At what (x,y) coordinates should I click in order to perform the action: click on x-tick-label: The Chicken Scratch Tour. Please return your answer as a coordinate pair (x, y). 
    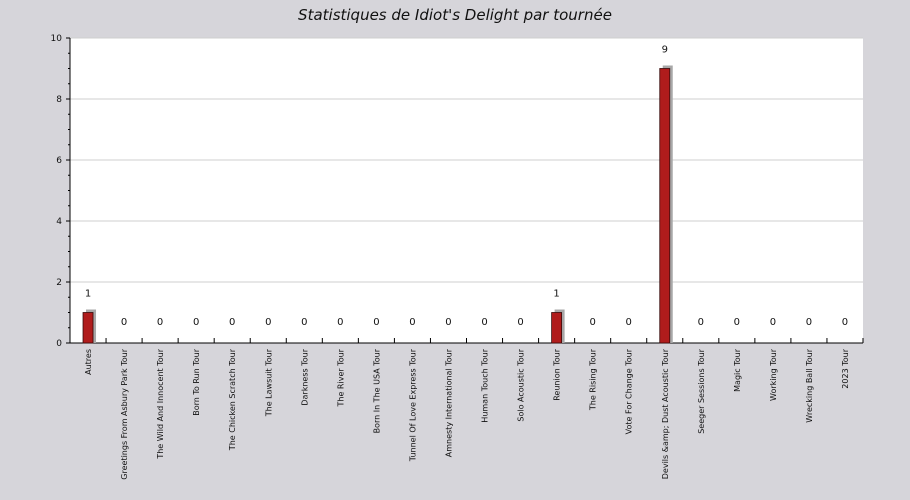
    Looking at the image, I should click on (232, 399).